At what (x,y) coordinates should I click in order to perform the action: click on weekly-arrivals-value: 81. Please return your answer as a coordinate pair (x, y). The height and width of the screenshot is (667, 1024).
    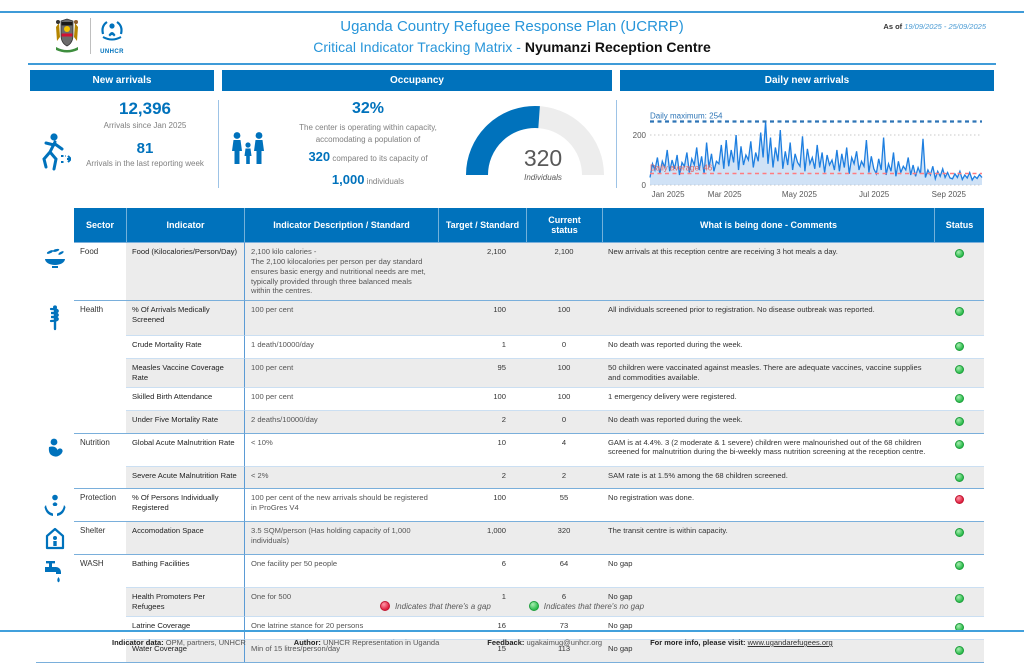
    Looking at the image, I should click on (145, 148).